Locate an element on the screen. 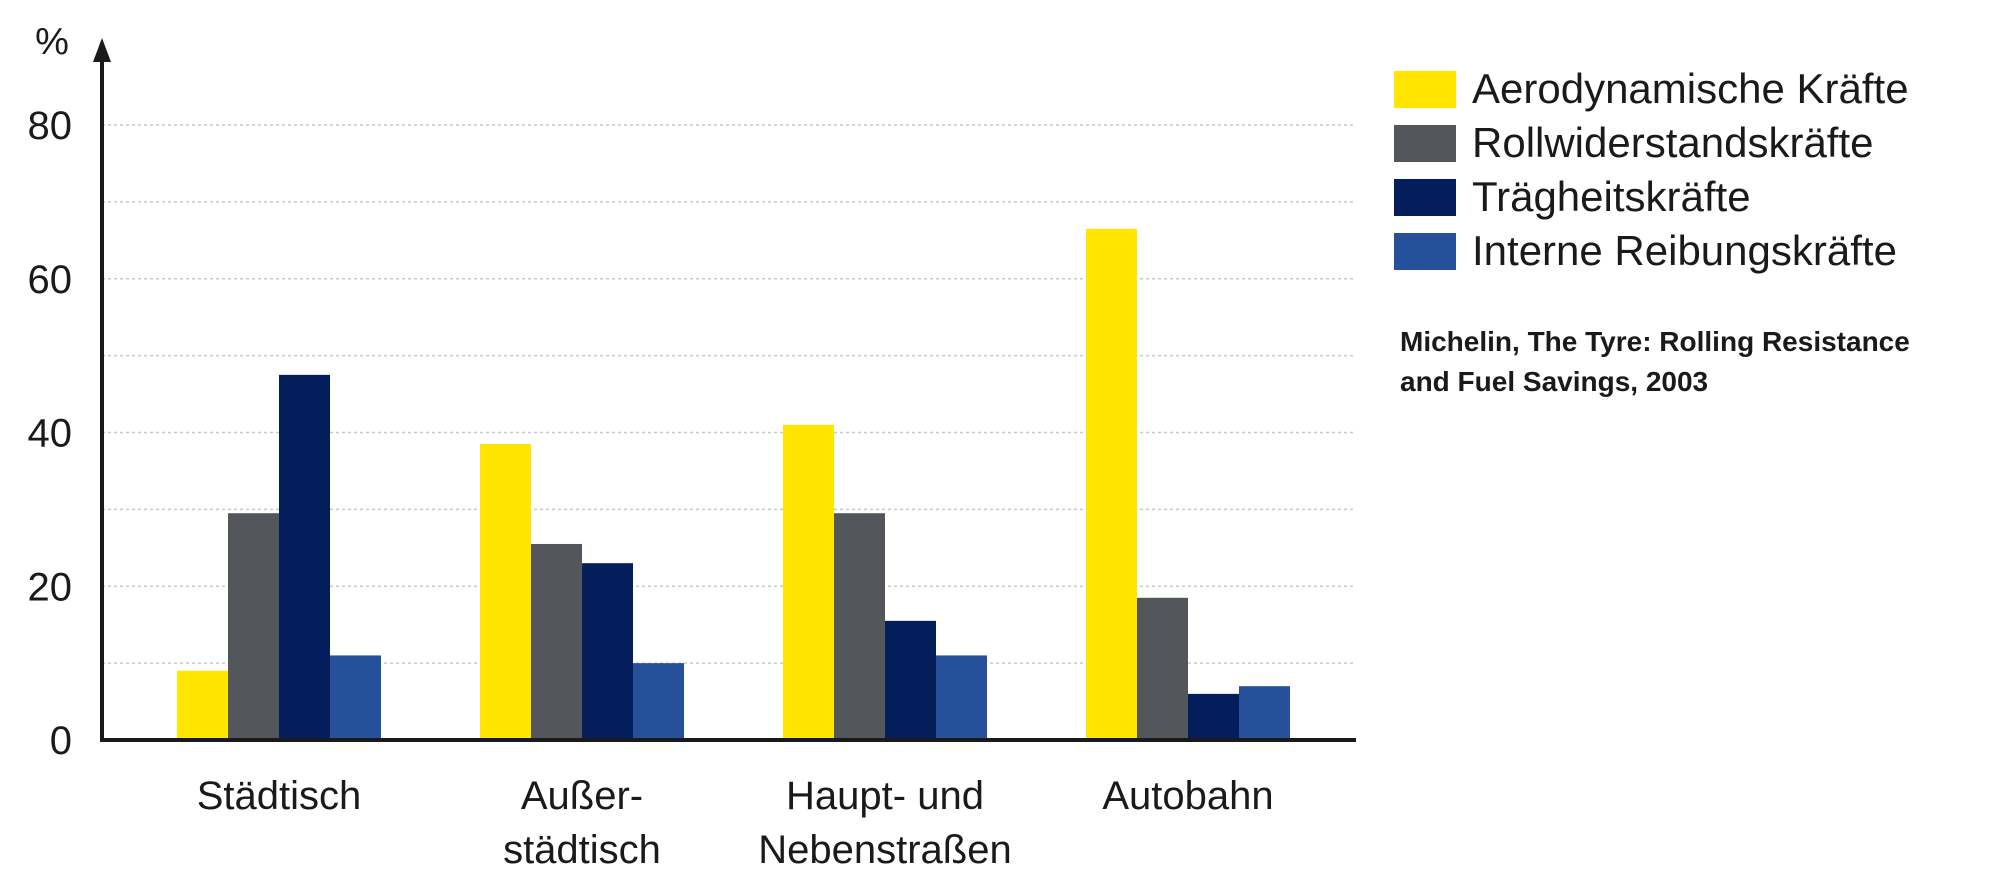 The height and width of the screenshot is (889, 2000). legend-label-rolling-resistance: Rollwiderstandskräfte is located at coordinates (1673, 142).